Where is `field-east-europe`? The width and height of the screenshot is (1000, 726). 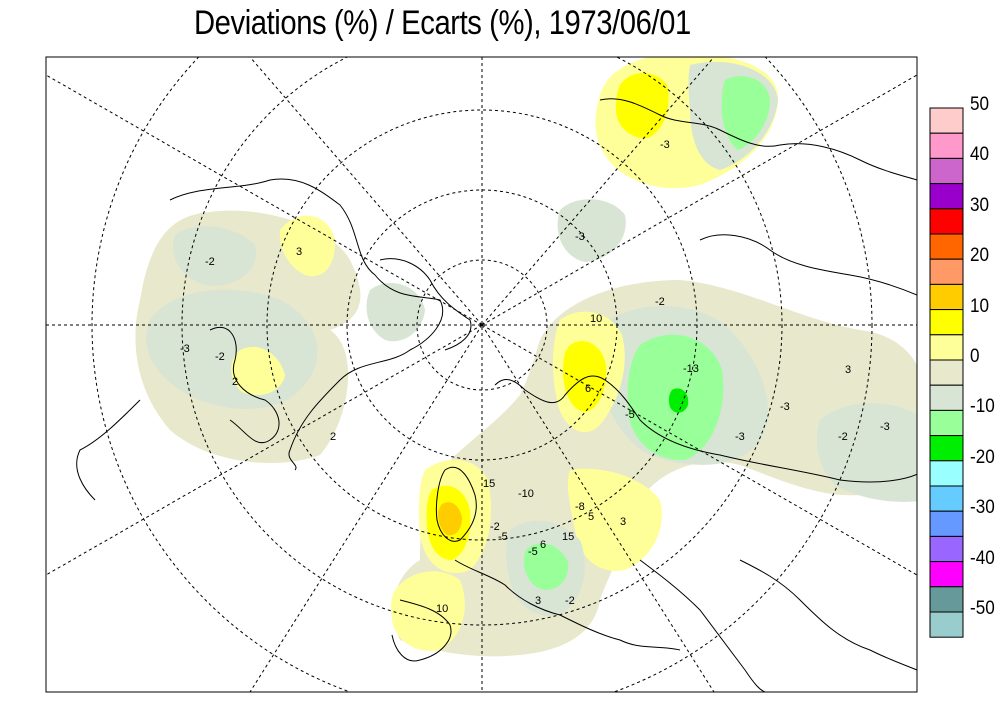 field-east-europe is located at coordinates (614, 519).